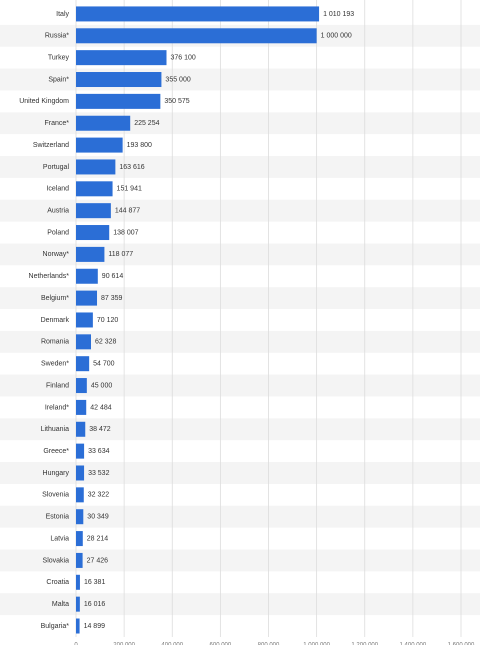  What do you see at coordinates (182, 57) in the screenshot?
I see `value-label: 376 100` at bounding box center [182, 57].